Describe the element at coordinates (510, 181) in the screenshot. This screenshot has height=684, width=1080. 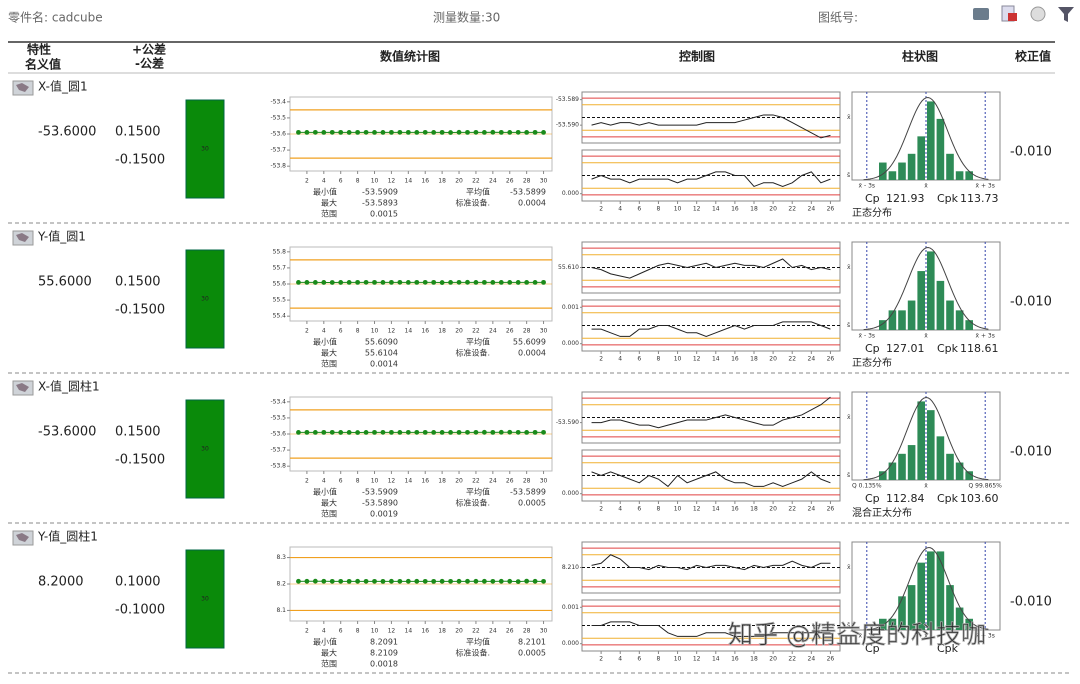
I see `x-tick-label: 26` at that location.